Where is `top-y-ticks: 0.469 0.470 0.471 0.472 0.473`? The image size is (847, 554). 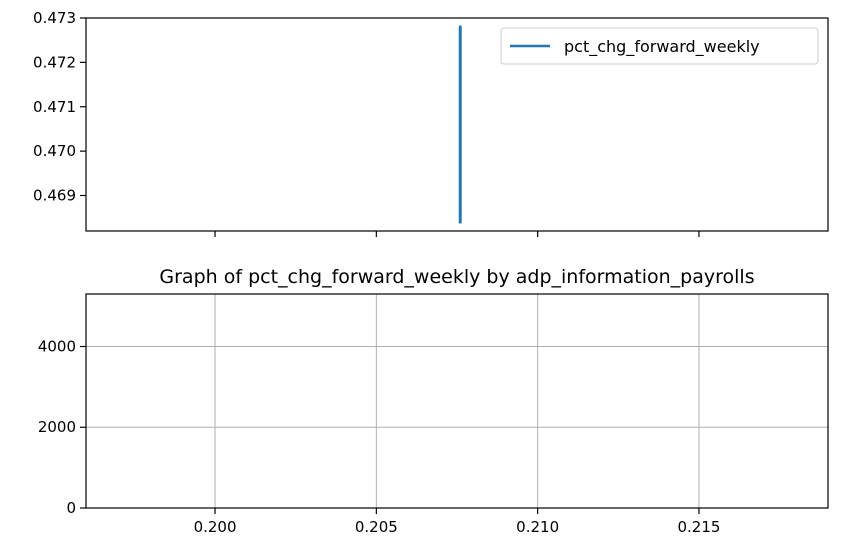
top-y-ticks: 0.469 0.470 0.471 0.472 0.473 is located at coordinates (59, 107).